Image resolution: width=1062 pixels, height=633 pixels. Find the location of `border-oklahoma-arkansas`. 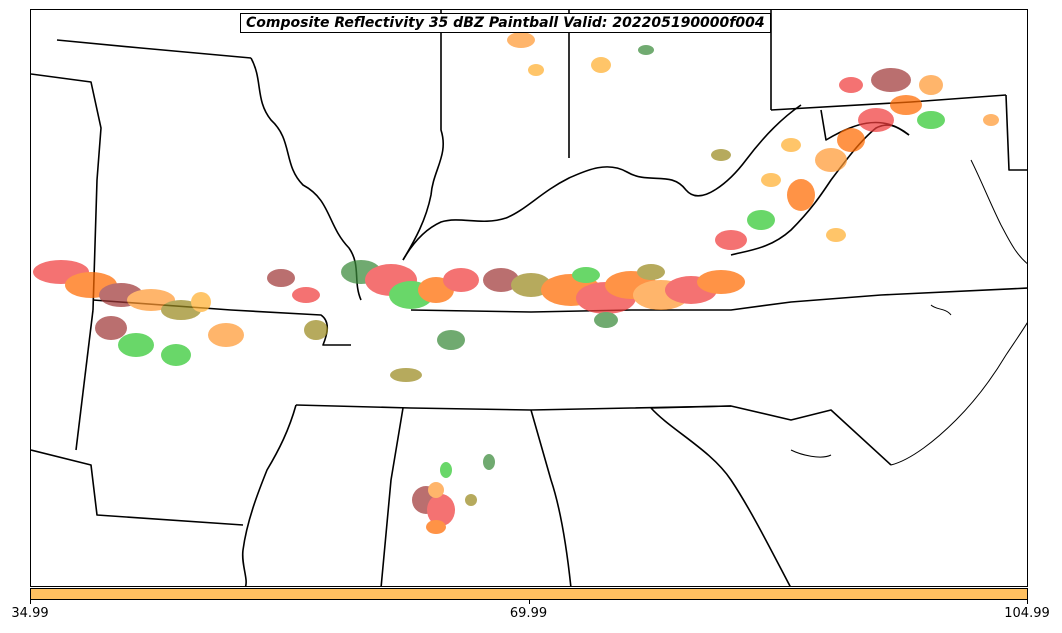

border-oklahoma-arkansas is located at coordinates (84, 380).